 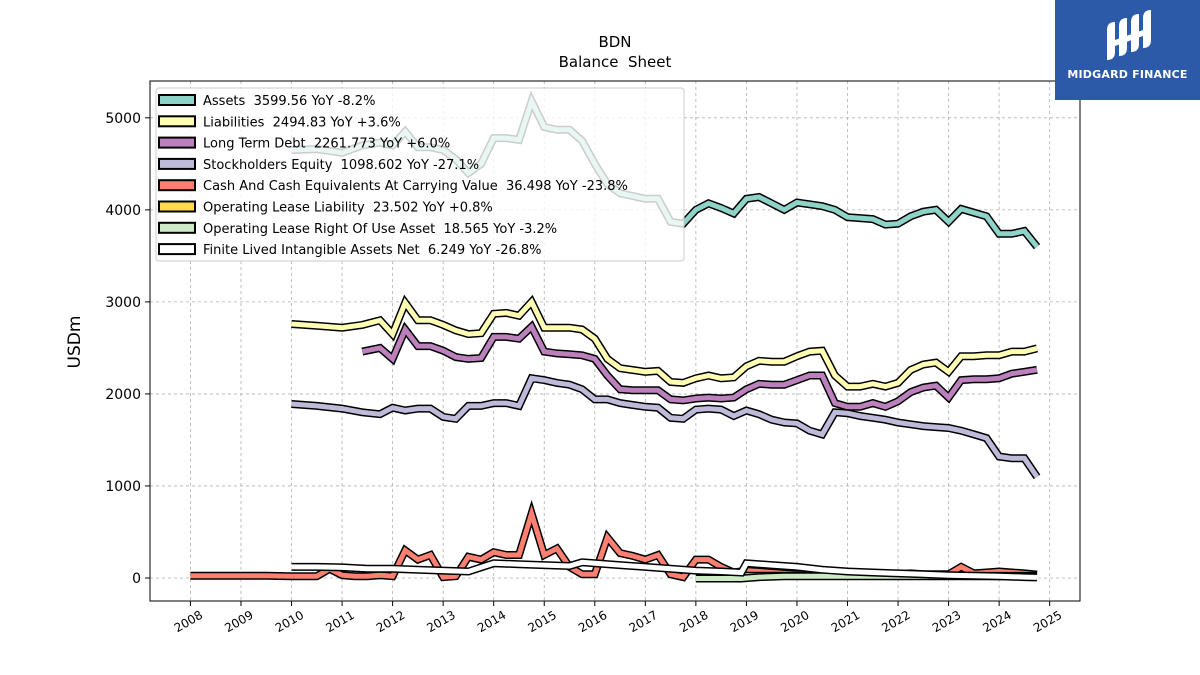 I want to click on x-tick-label: 2018, so click(x=693, y=621).